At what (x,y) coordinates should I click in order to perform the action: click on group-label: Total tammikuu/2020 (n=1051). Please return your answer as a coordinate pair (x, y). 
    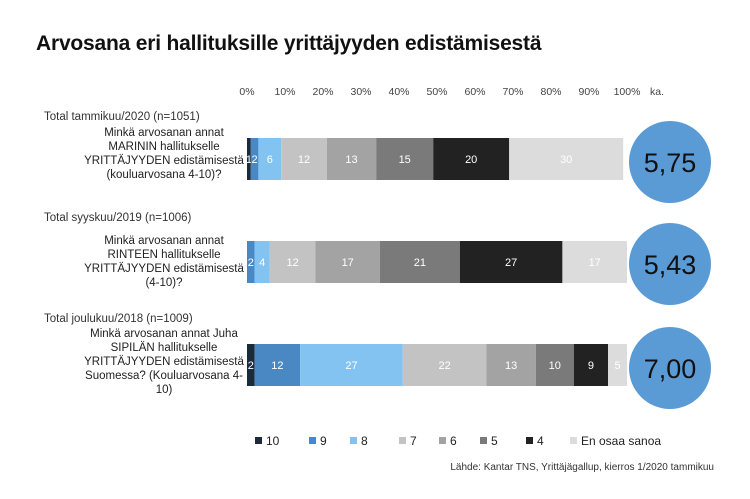
    Looking at the image, I should click on (122, 117).